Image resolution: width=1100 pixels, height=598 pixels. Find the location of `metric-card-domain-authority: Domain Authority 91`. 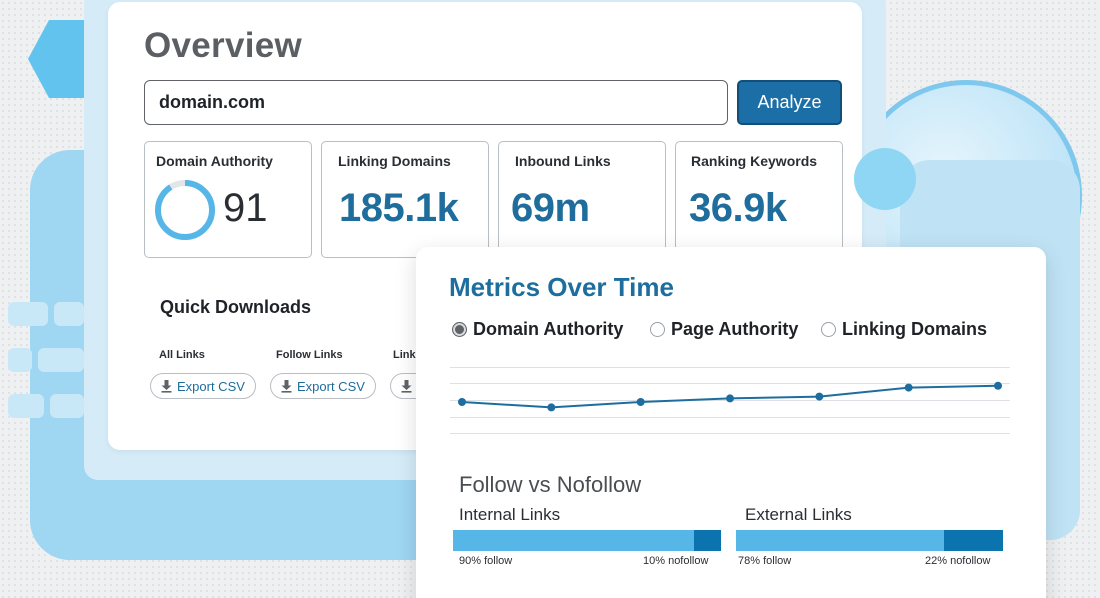

metric-card-domain-authority: Domain Authority 91 is located at coordinates (228, 199).